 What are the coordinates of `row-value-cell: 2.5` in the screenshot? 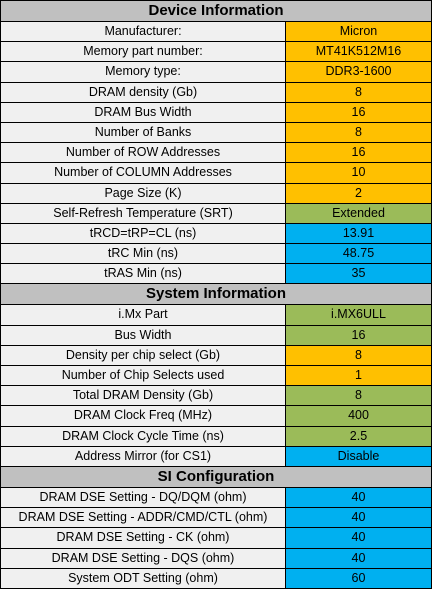 It's located at (359, 436).